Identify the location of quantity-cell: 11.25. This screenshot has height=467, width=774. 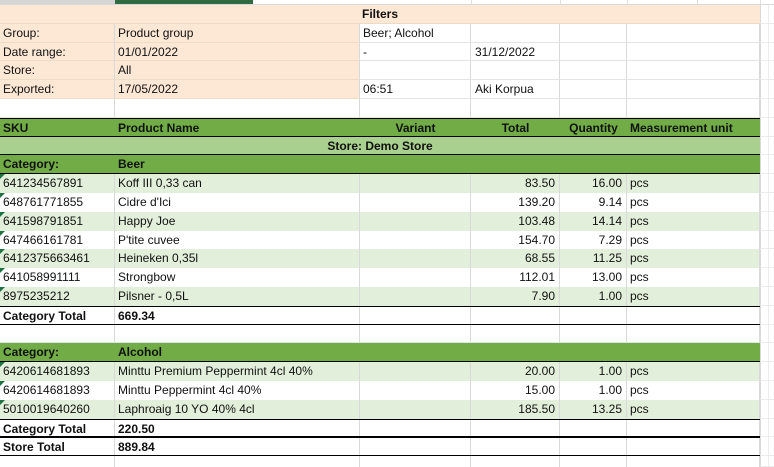
(593, 259).